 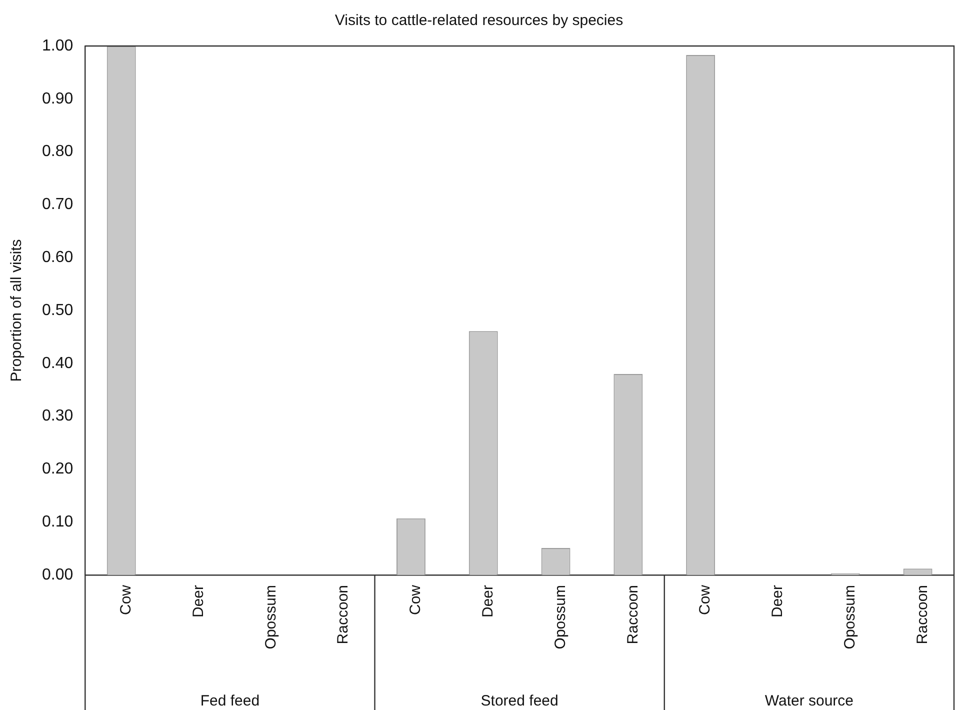 What do you see at coordinates (58, 151) in the screenshot?
I see `y-tick-label: 0.80` at bounding box center [58, 151].